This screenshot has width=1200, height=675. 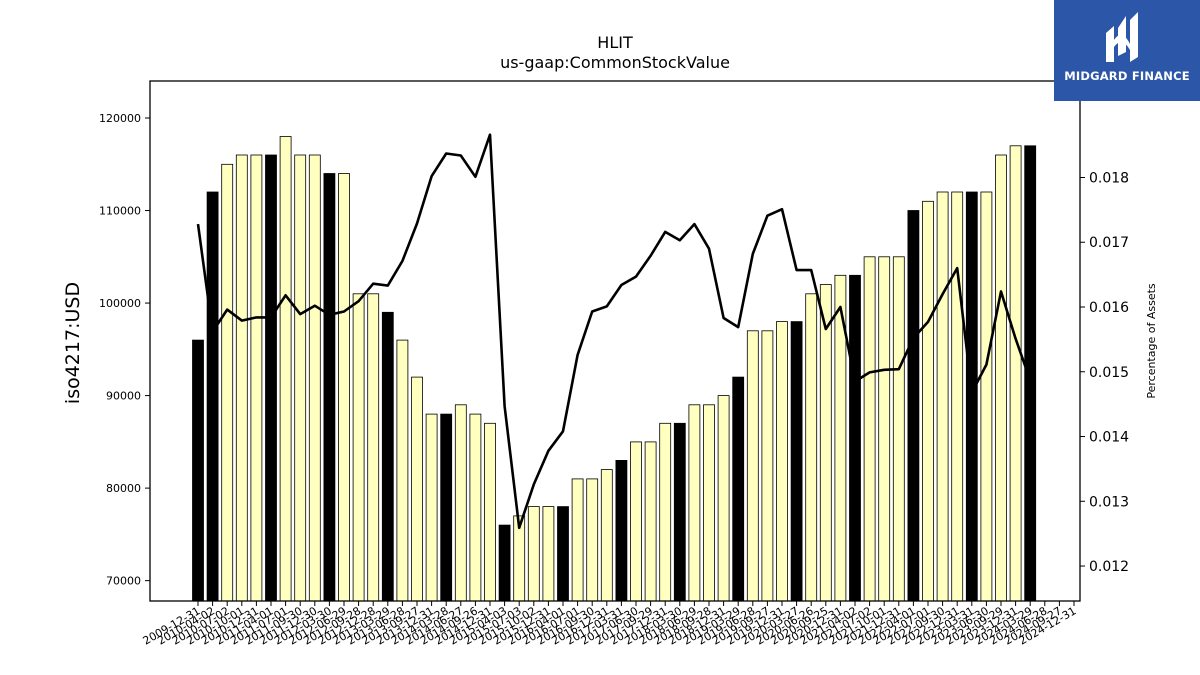 What do you see at coordinates (1109, 502) in the screenshot?
I see `y2-tick-label-1: 0.013` at bounding box center [1109, 502].